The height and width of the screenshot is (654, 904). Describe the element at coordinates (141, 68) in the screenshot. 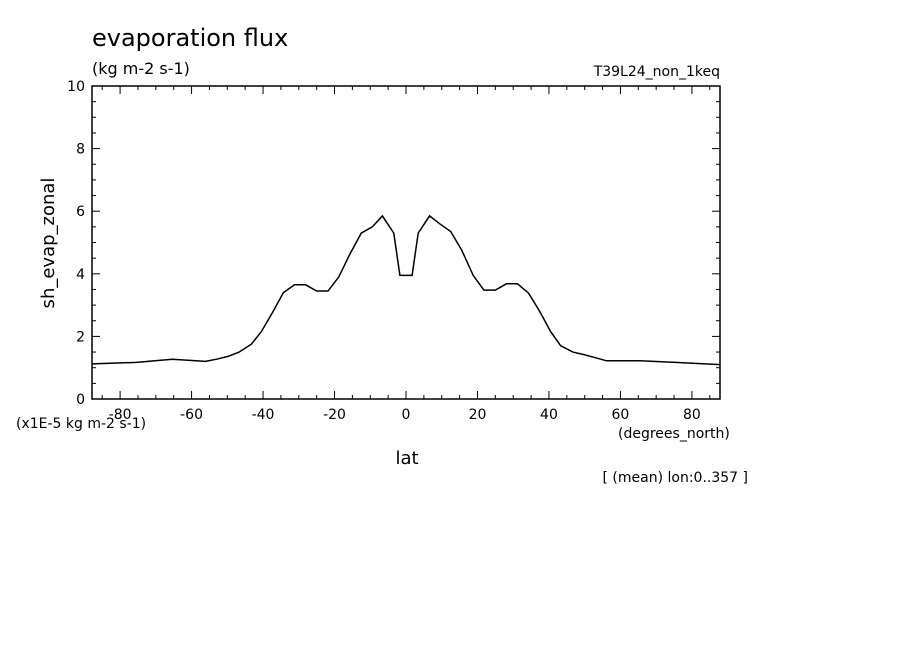

I see `chart-subtitle-units: (kg m-2 s-1)` at that location.